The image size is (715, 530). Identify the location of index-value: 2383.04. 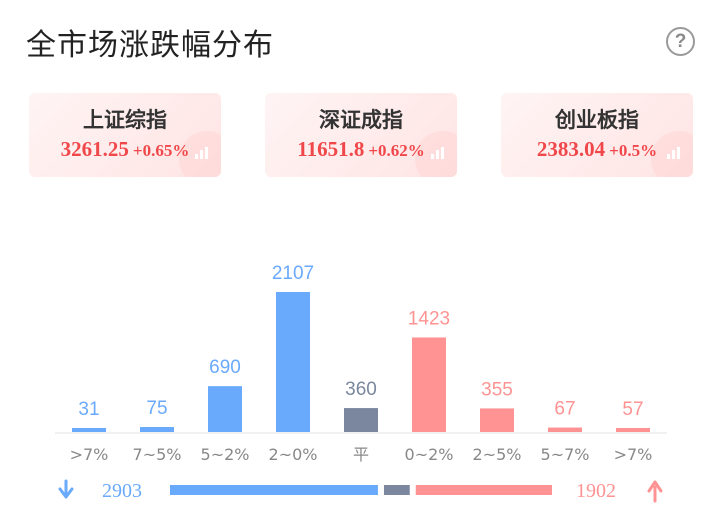
(571, 149).